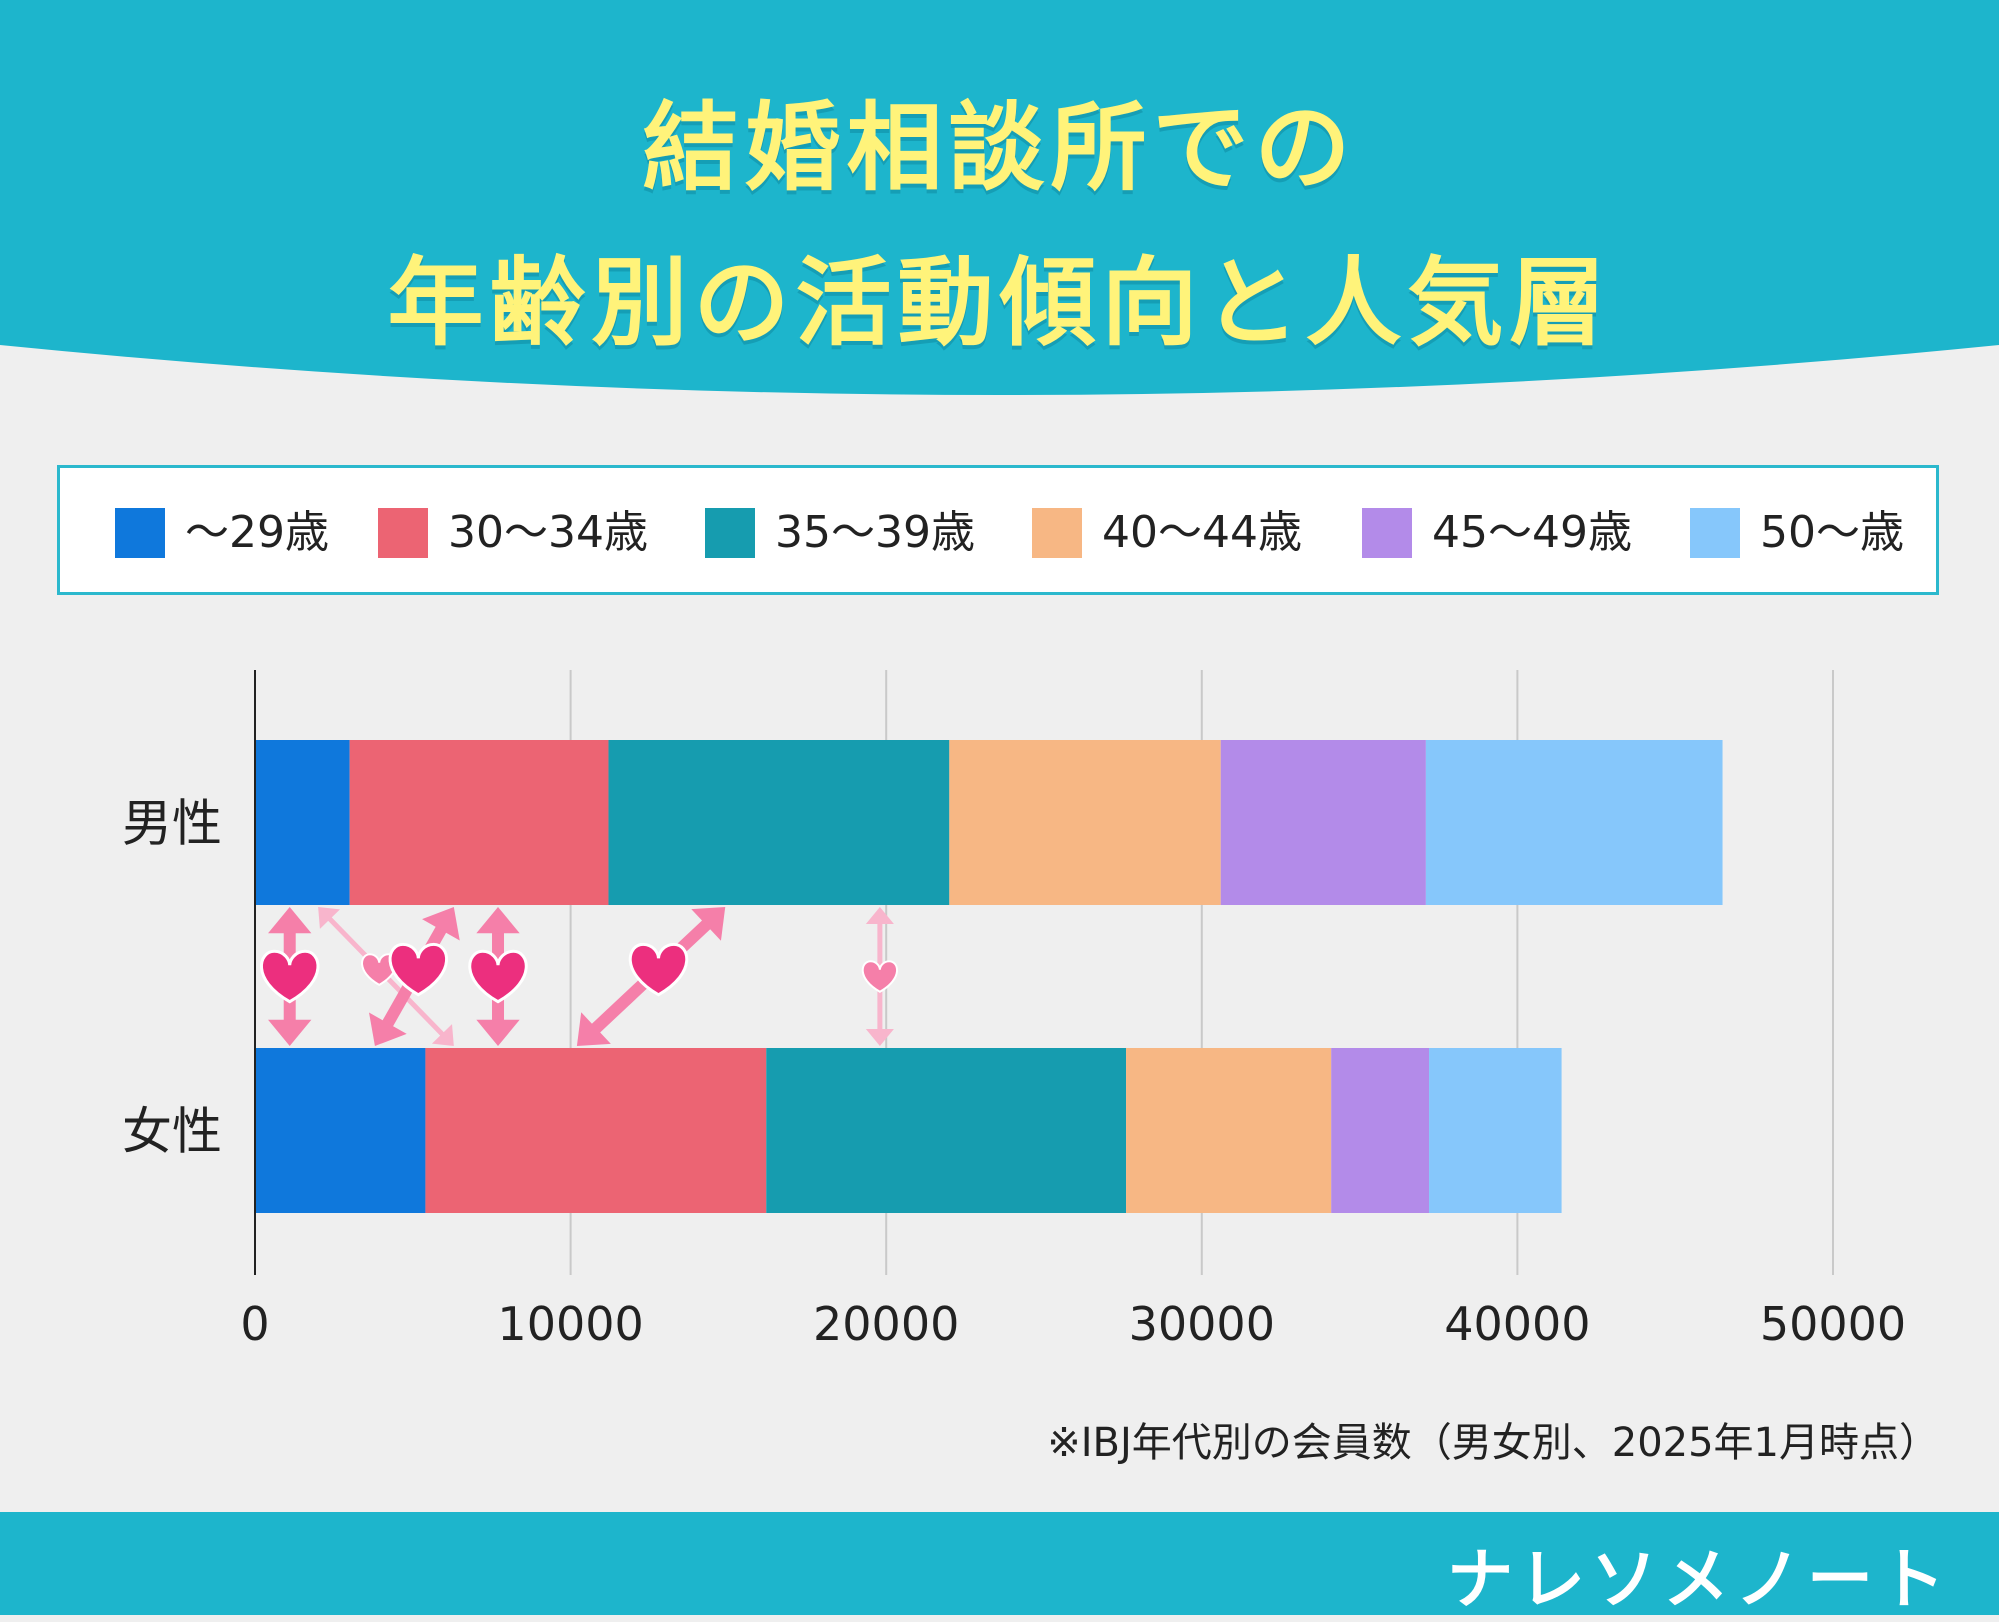  Describe the element at coordinates (999, 148) in the screenshot. I see `title-line-1: 結婚相談所での` at that location.